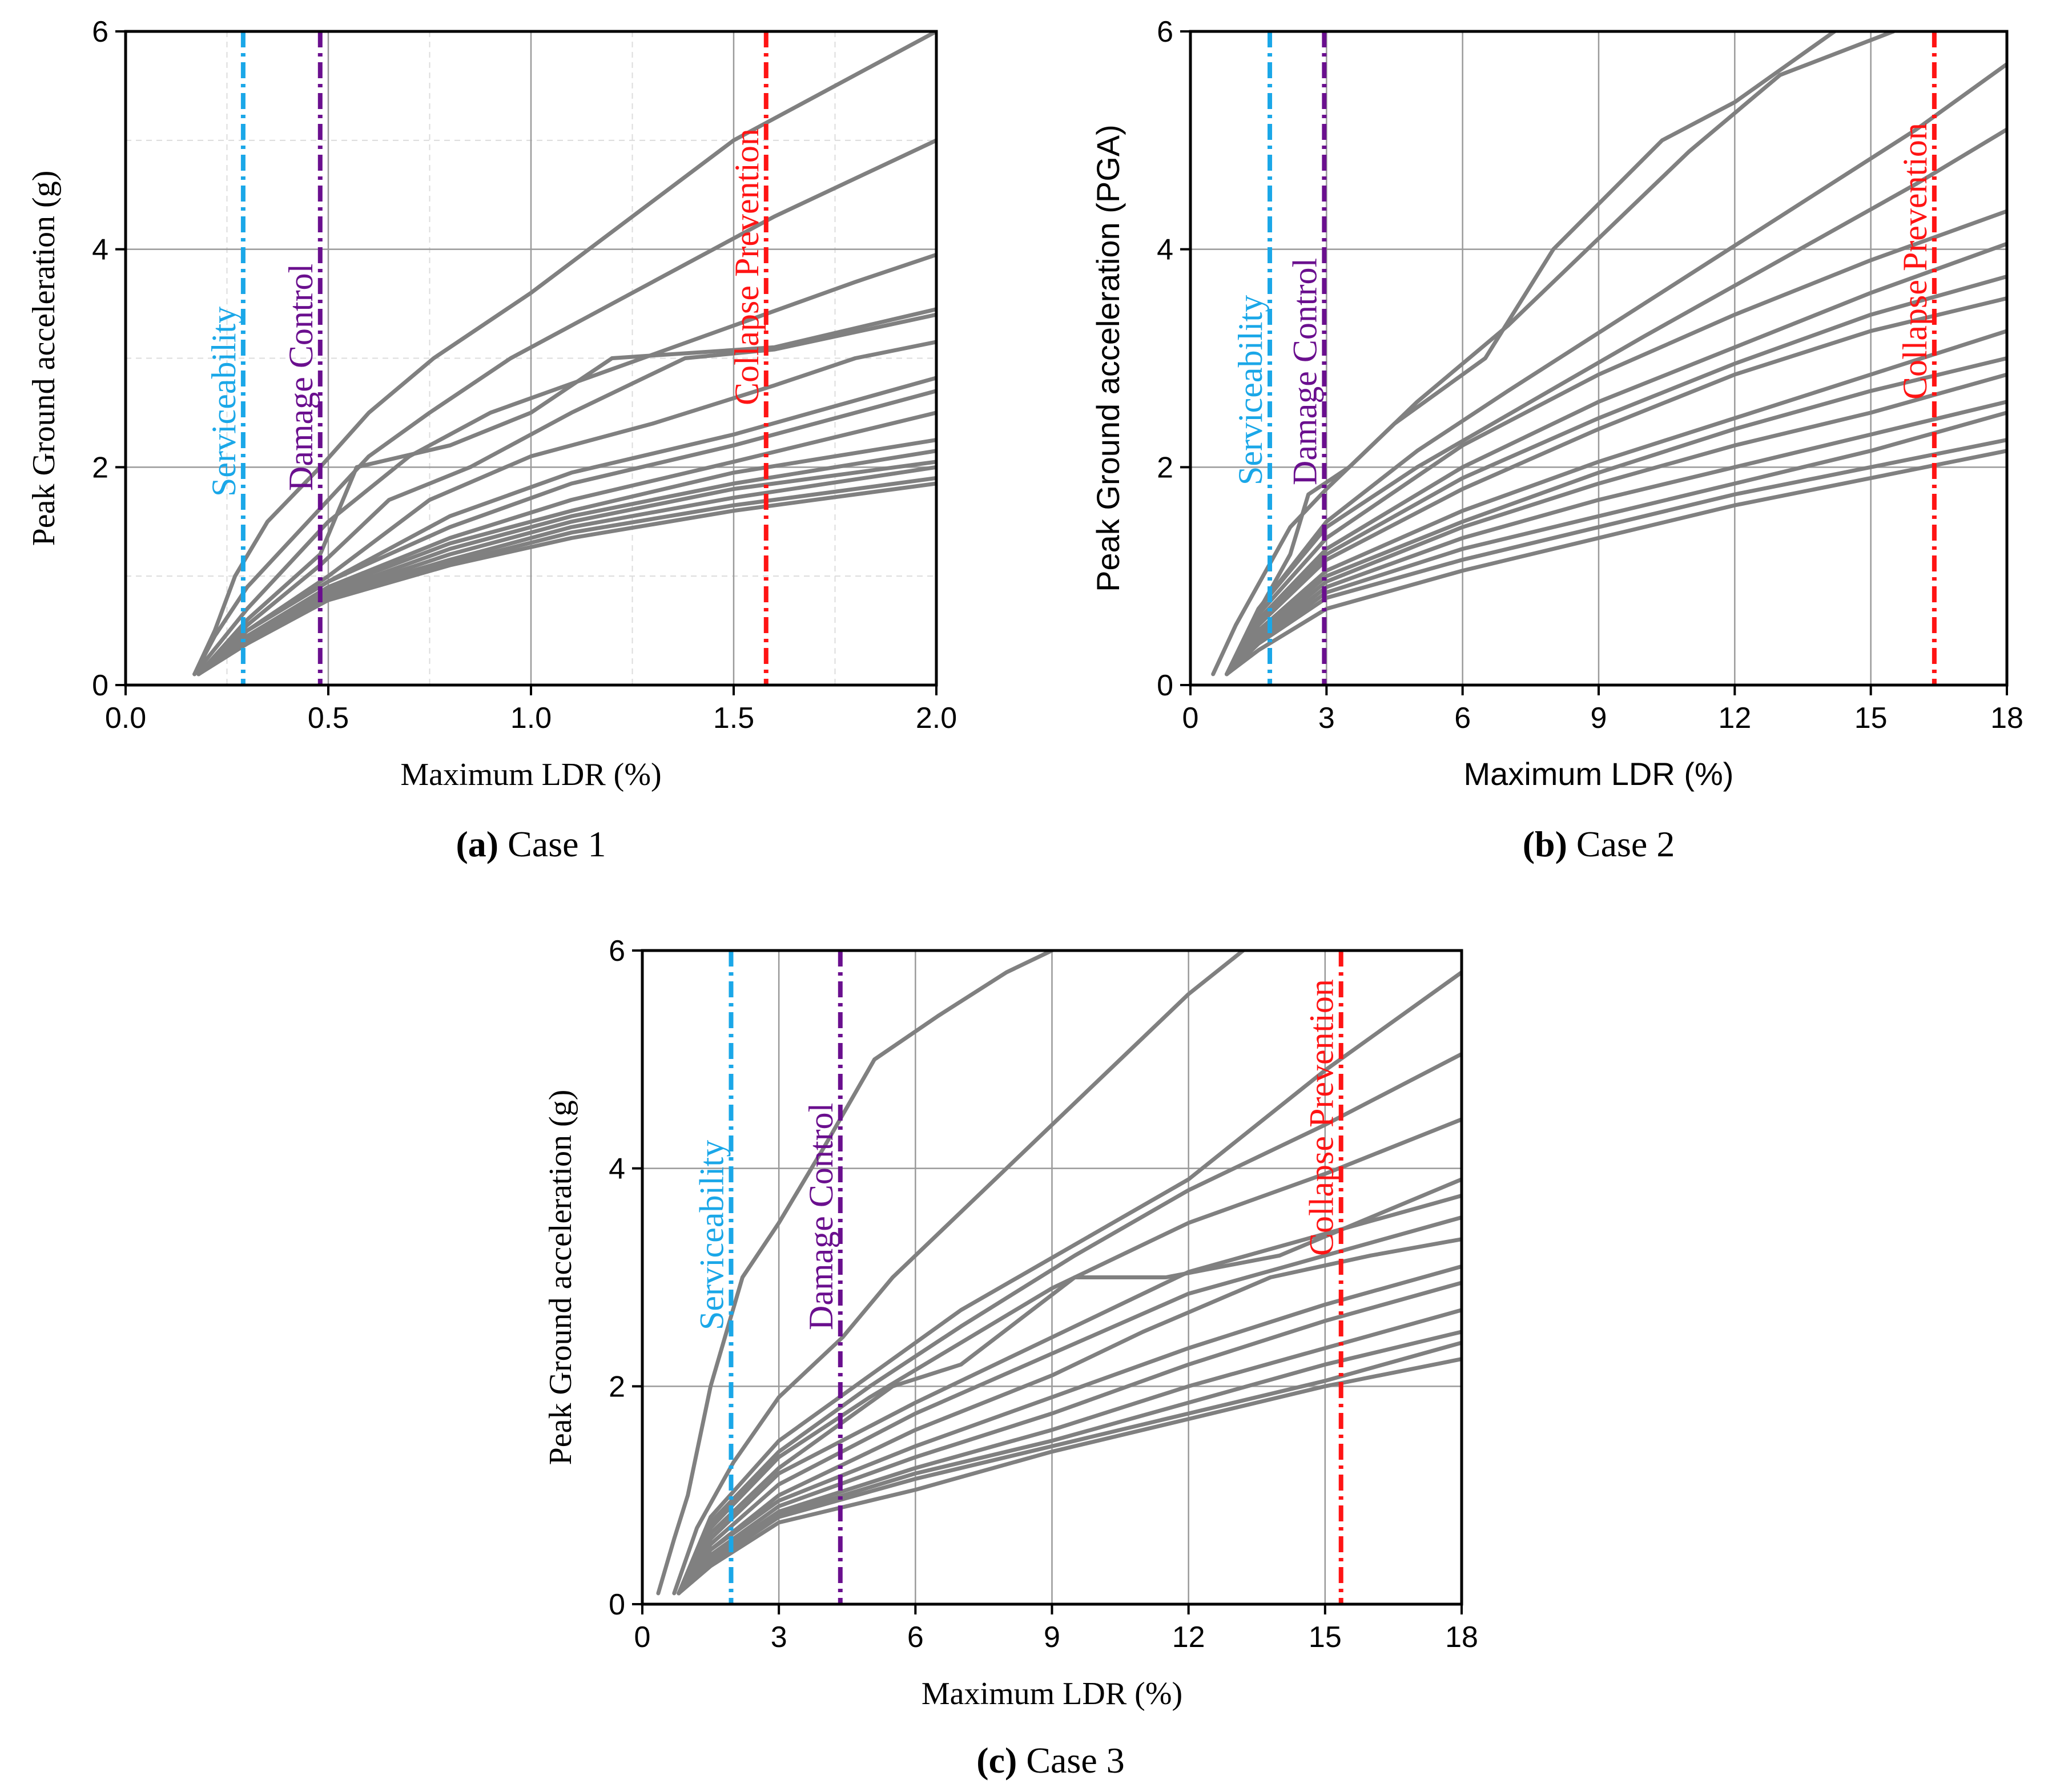 Image resolution: width=2048 pixels, height=1792 pixels. What do you see at coordinates (1070, 1761) in the screenshot?
I see `caption-text: Case 3` at bounding box center [1070, 1761].